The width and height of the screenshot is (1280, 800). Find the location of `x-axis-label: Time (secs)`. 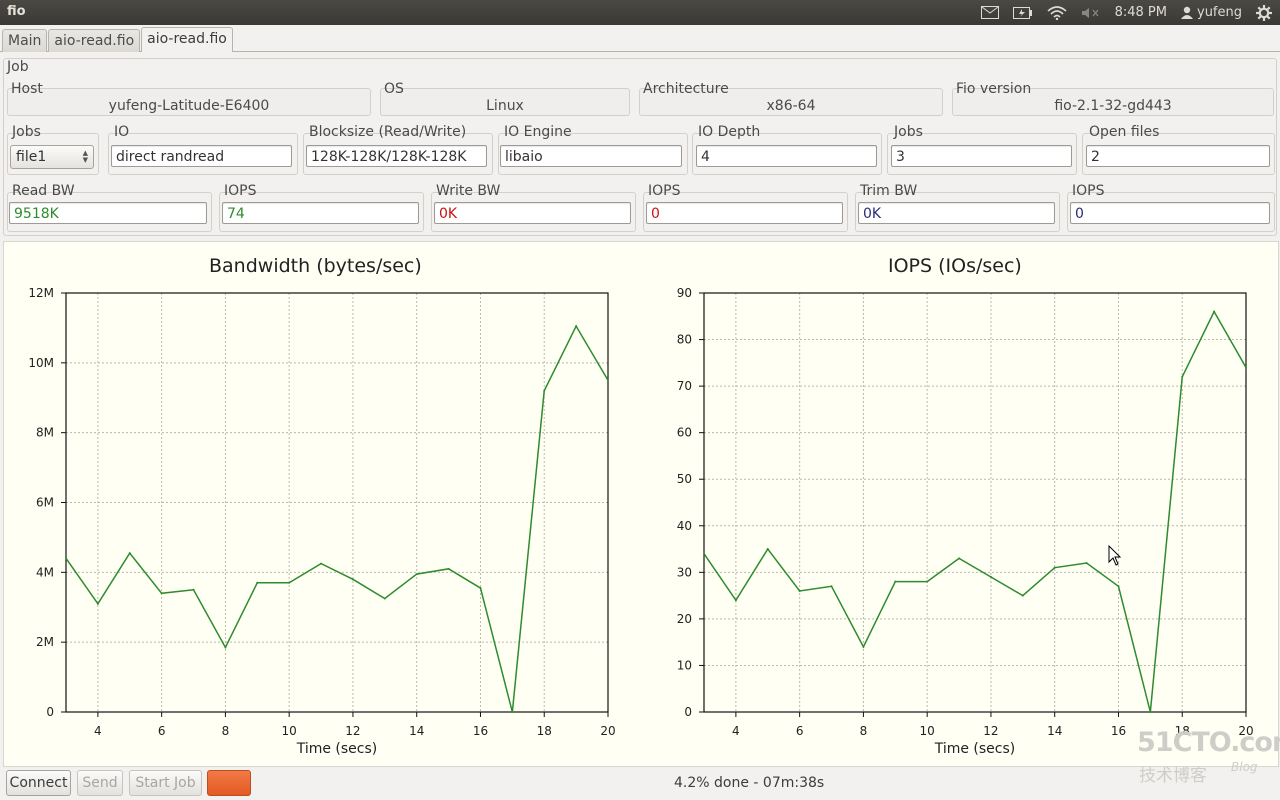

x-axis-label: Time (secs) is located at coordinates (337, 749).